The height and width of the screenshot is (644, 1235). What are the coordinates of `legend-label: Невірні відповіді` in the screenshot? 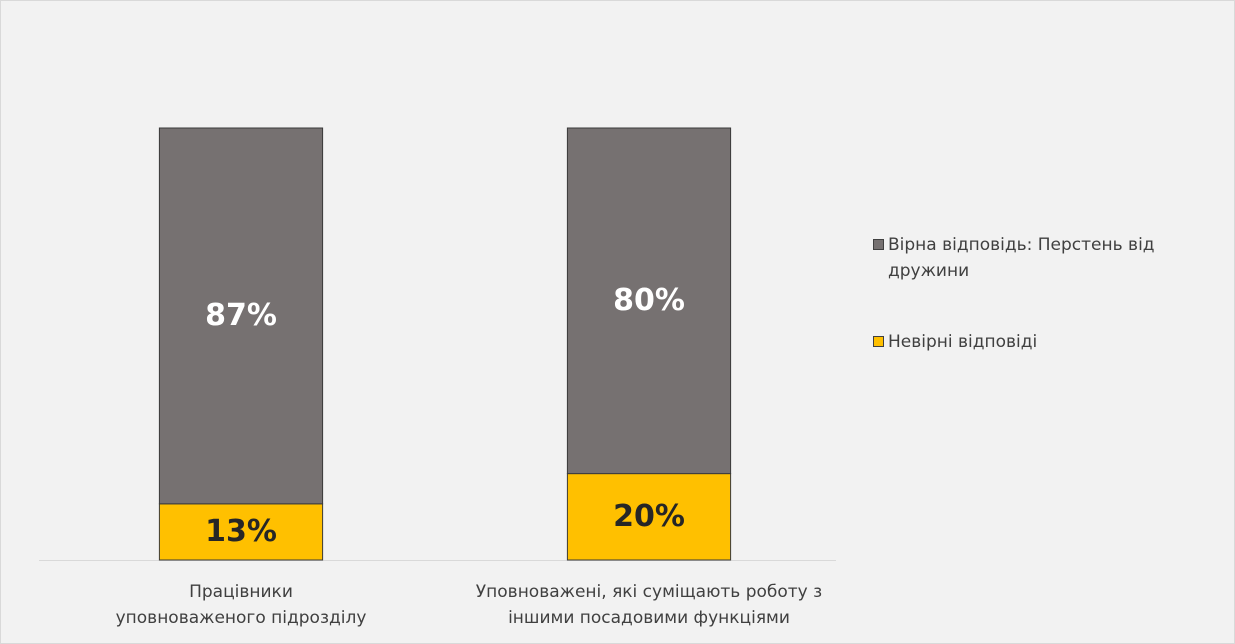 It's located at (963, 342).